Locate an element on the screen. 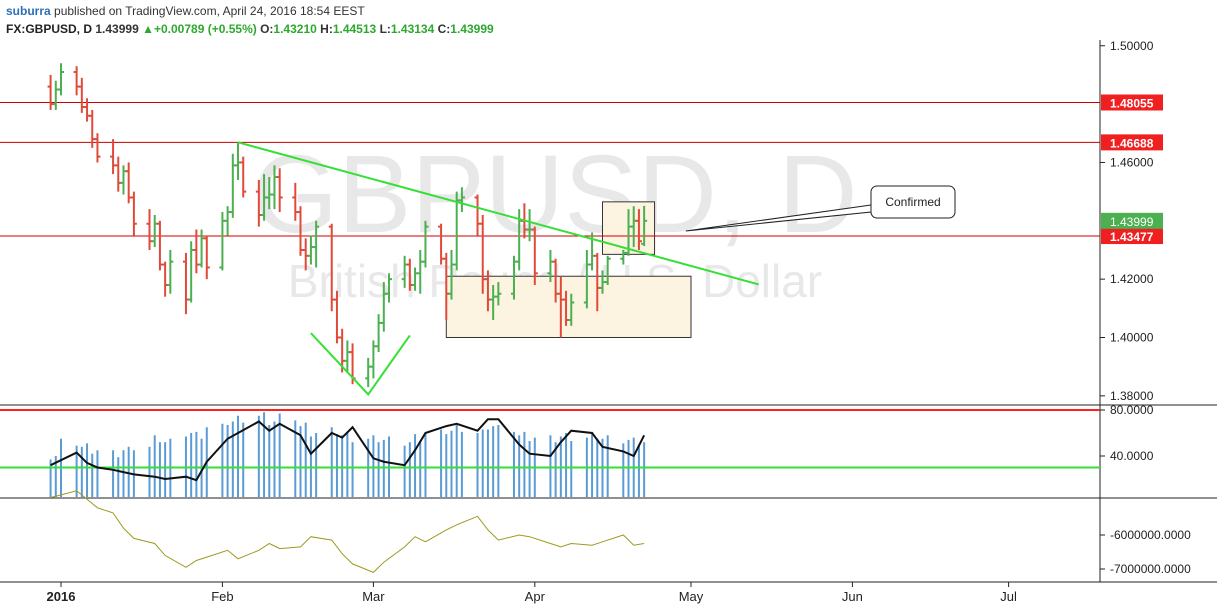  price-level-tag: 1.48055 is located at coordinates (1132, 102).